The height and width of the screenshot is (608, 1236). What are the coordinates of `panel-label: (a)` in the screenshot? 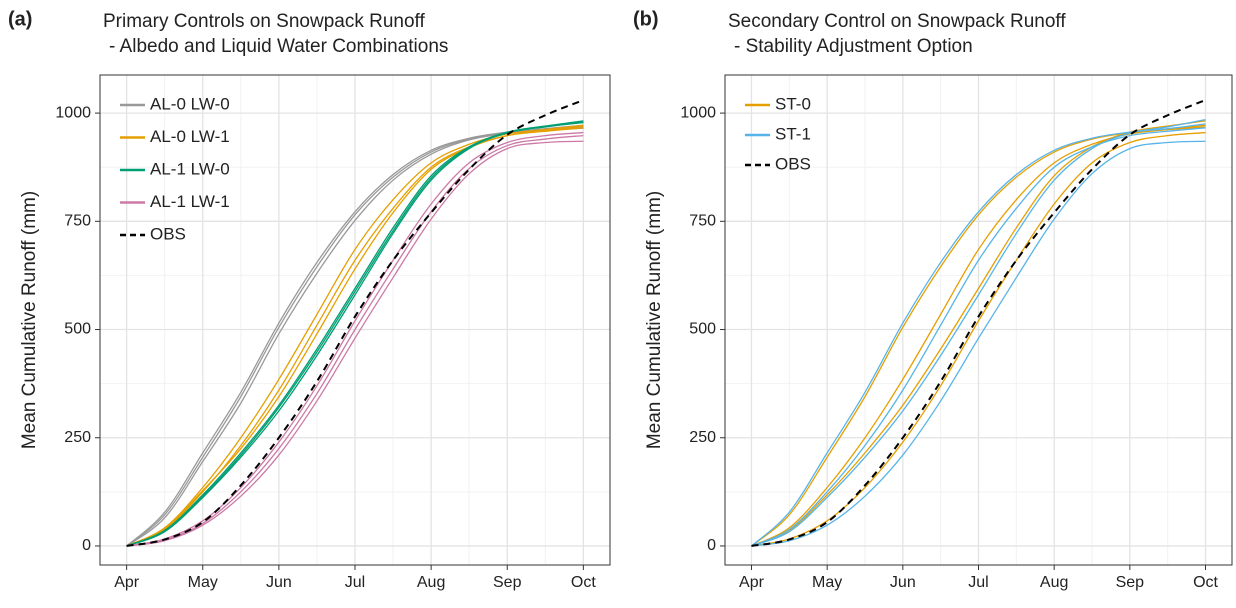 It's located at (20, 19).